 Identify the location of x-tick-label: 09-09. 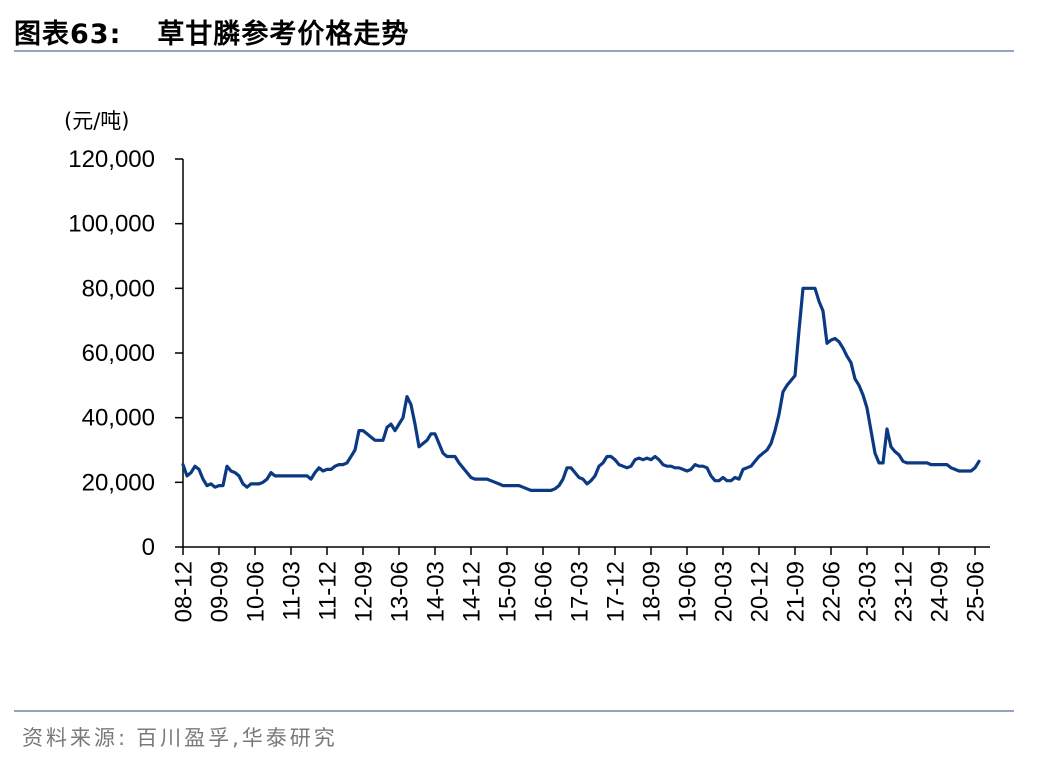
(219, 591).